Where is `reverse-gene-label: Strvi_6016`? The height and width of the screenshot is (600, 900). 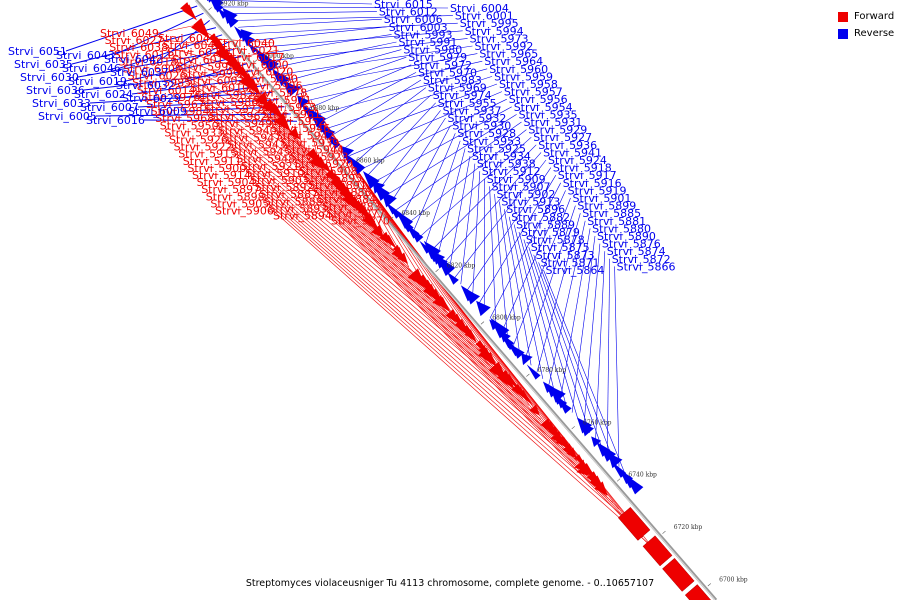
reverse-gene-label: Strvi_6016 is located at coordinates (115, 120).